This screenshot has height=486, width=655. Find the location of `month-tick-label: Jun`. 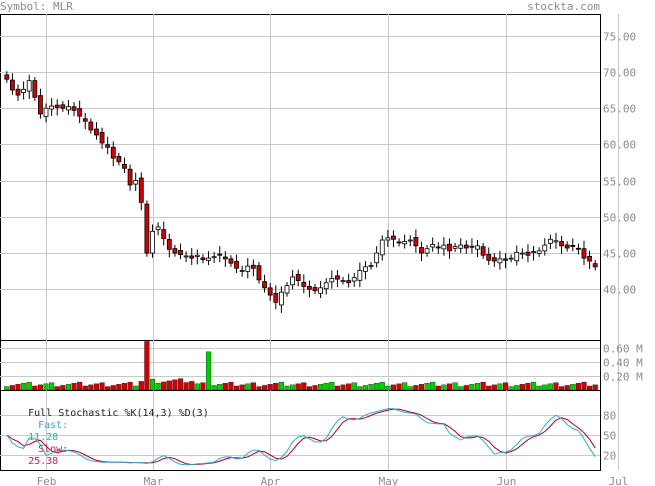

month-tick-label: Jun is located at coordinates (507, 480).